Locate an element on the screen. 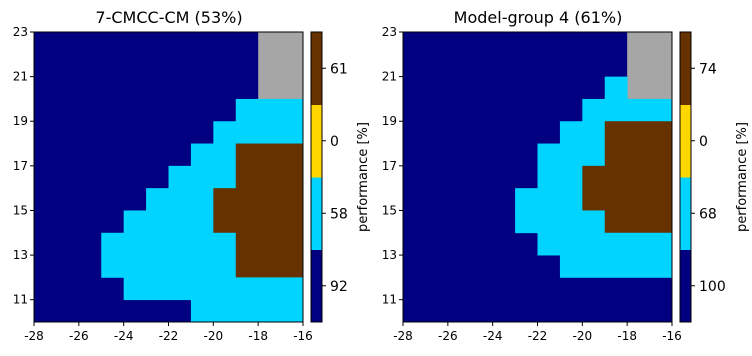 The width and height of the screenshot is (752, 356). left-x-tick-label: -28 is located at coordinates (34, 336).